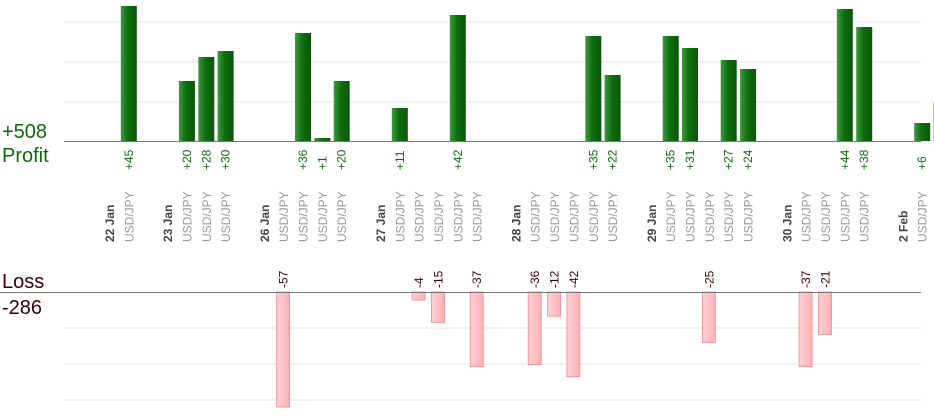 The image size is (934, 420). Describe the element at coordinates (652, 223) in the screenshot. I see `date-label: 29 Jan` at that location.